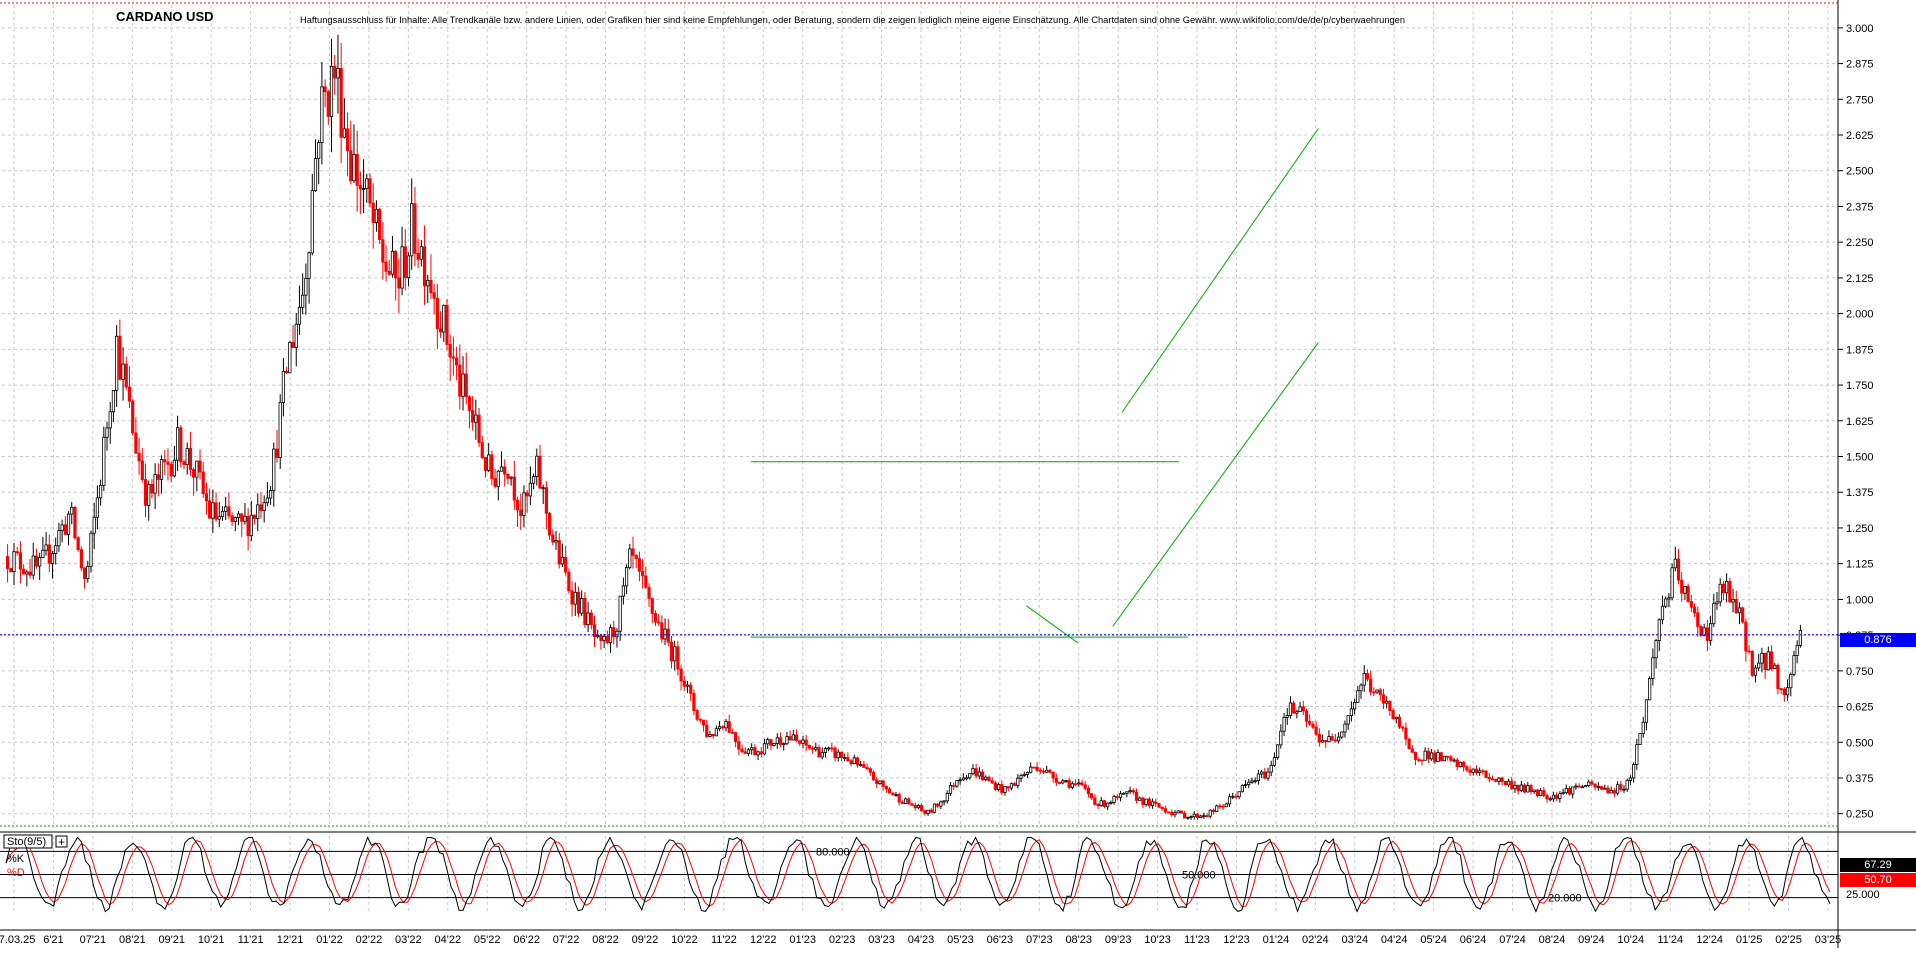 This screenshot has height=953, width=1916. I want to click on osc-level-label: 80.000, so click(833, 852).